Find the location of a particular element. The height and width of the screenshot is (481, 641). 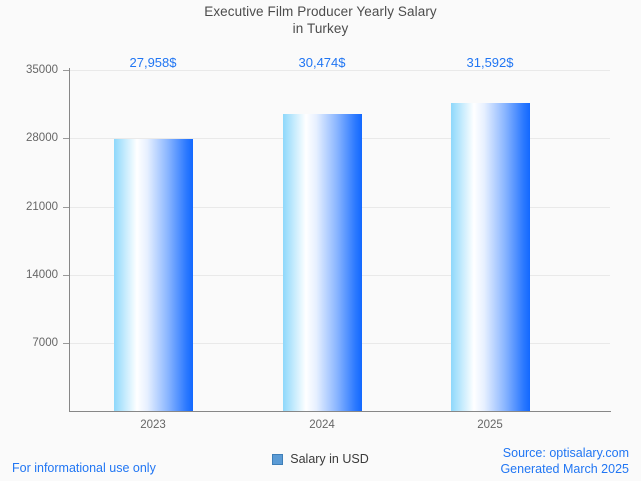

y-axis-line is located at coordinates (69, 240).